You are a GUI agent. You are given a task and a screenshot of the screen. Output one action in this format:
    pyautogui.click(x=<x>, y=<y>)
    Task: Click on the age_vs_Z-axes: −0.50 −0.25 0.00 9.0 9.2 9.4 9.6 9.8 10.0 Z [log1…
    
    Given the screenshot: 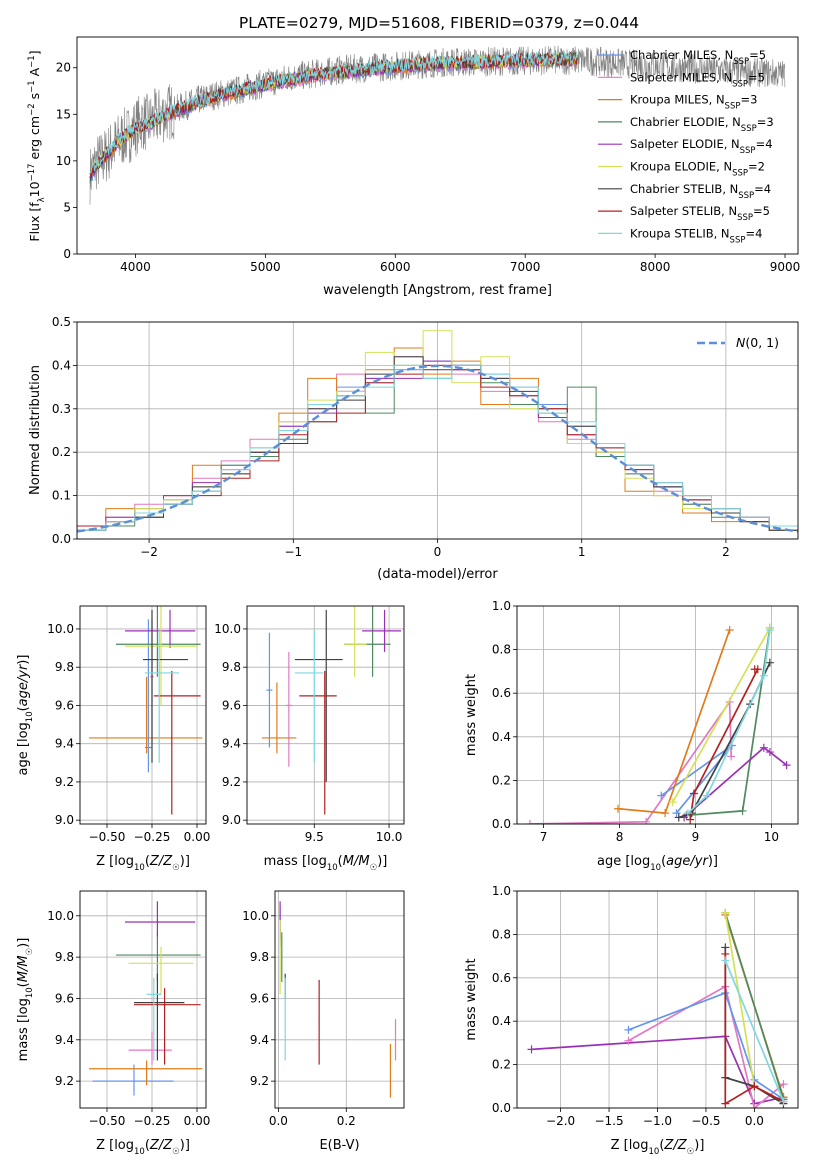 What is the action you would take?
    pyautogui.click(x=113, y=739)
    